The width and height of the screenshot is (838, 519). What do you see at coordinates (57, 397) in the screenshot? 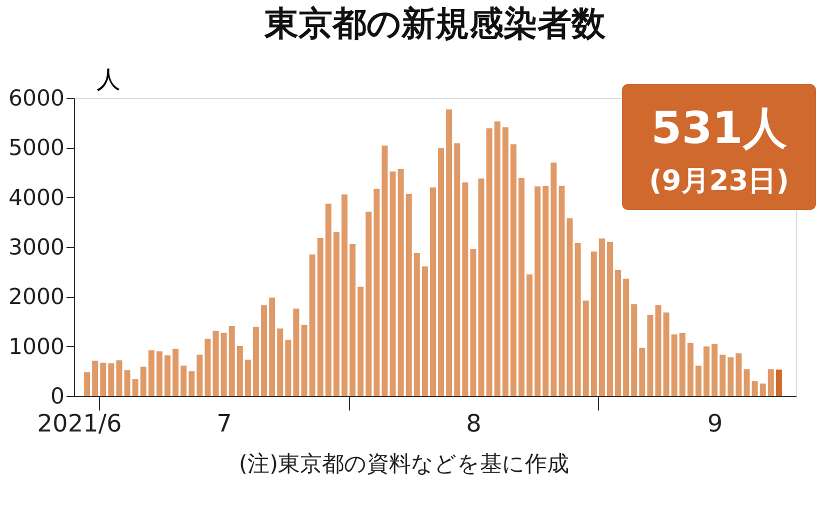
I see `y-tick-label: 0` at bounding box center [57, 397].